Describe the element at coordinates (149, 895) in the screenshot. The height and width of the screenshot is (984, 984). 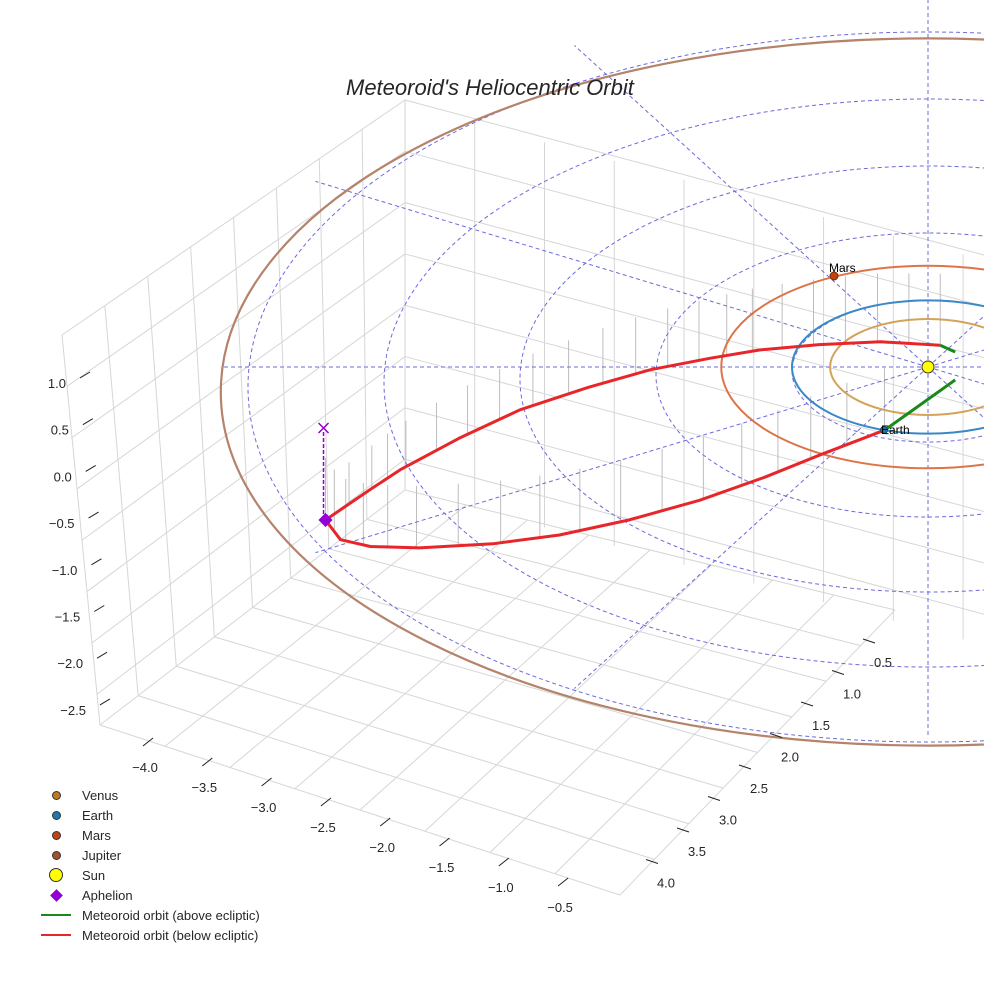
I see `legend-item: Aphelion` at that location.